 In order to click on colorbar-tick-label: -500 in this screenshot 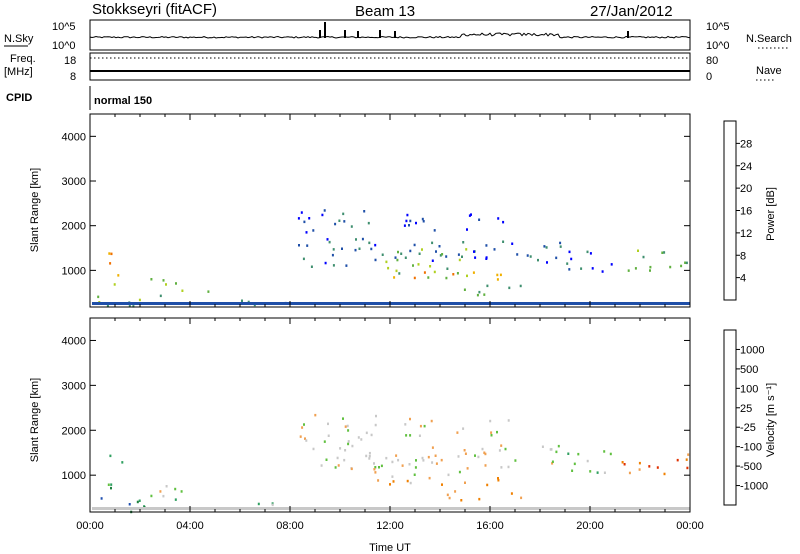, I will do `click(751, 467)`.